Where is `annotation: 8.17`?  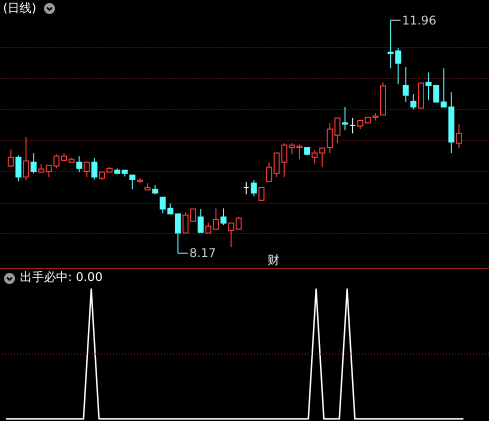
annotation: 8.17 is located at coordinates (202, 253).